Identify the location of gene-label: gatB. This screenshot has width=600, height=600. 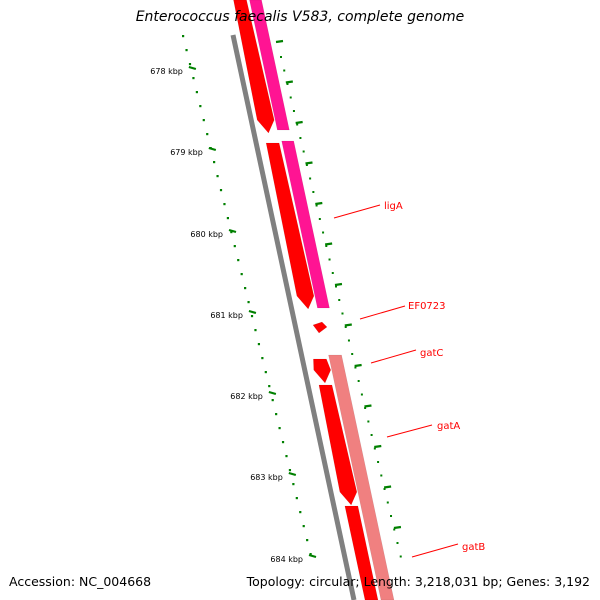
(473, 547).